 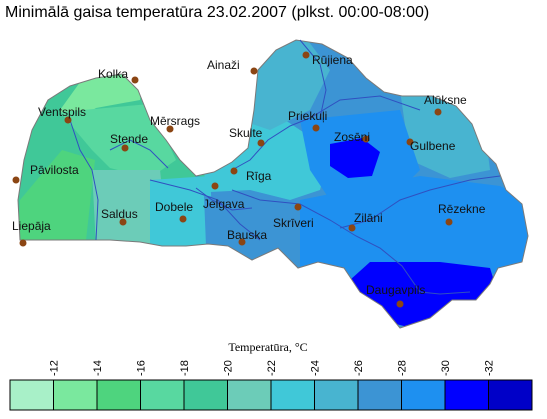 What do you see at coordinates (410, 142) in the screenshot?
I see `city-marker-gulbene` at bounding box center [410, 142].